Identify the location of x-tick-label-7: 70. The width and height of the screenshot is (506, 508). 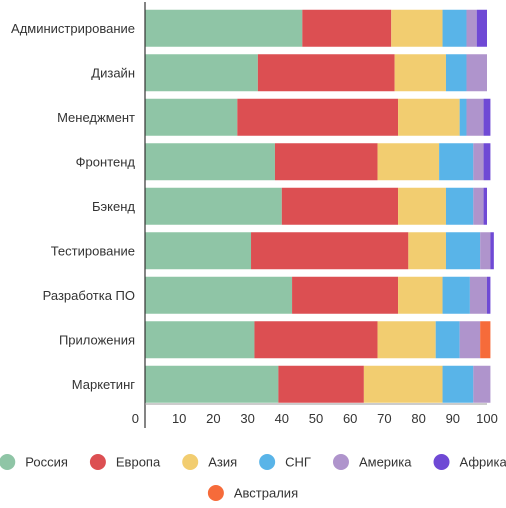
(384, 418).